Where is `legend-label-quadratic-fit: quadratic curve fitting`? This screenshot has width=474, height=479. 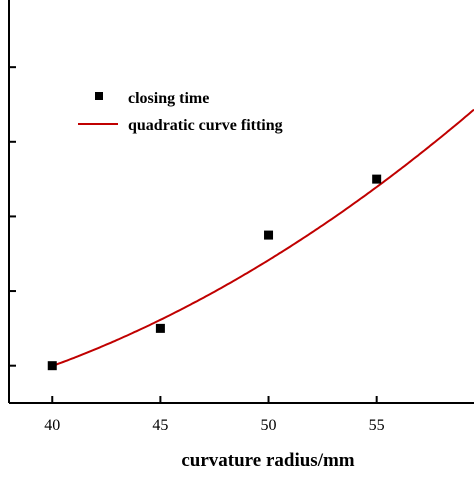
legend-label-quadratic-fit: quadratic curve fitting is located at coordinates (205, 125).